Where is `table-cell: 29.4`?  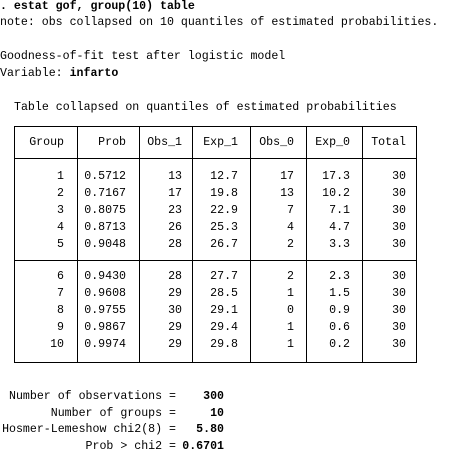 table-cell: 29.4 is located at coordinates (224, 327).